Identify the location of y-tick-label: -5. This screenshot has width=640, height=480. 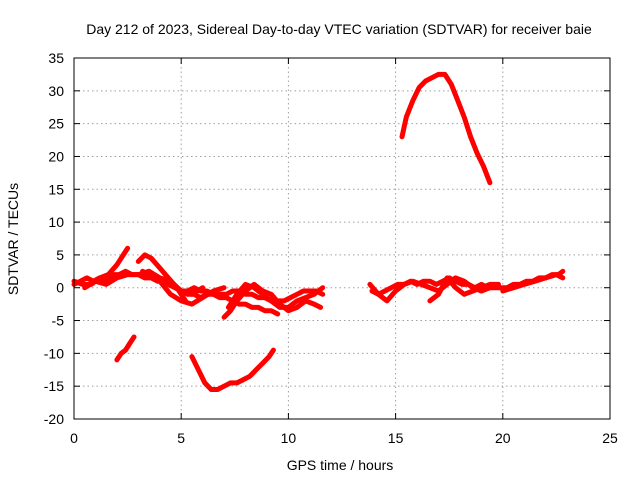
(58, 321).